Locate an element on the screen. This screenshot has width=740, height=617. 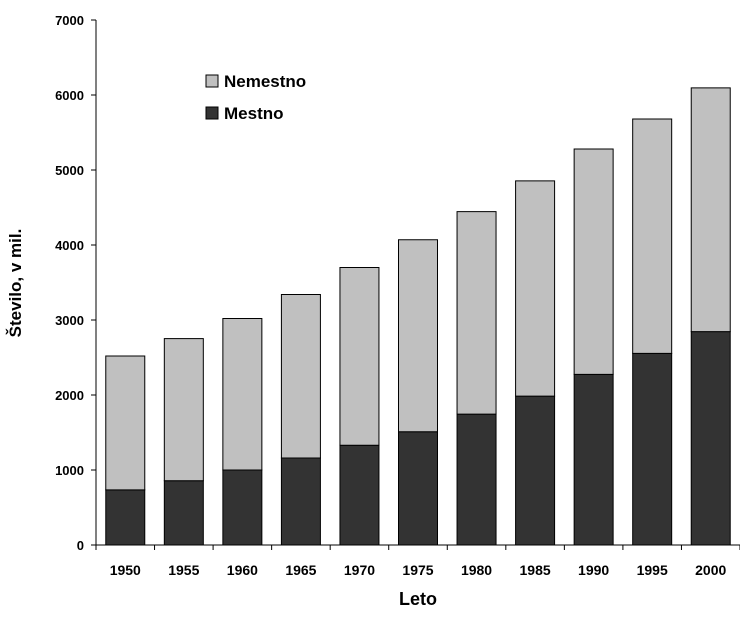
bar-mestno-1955 is located at coordinates (183, 513).